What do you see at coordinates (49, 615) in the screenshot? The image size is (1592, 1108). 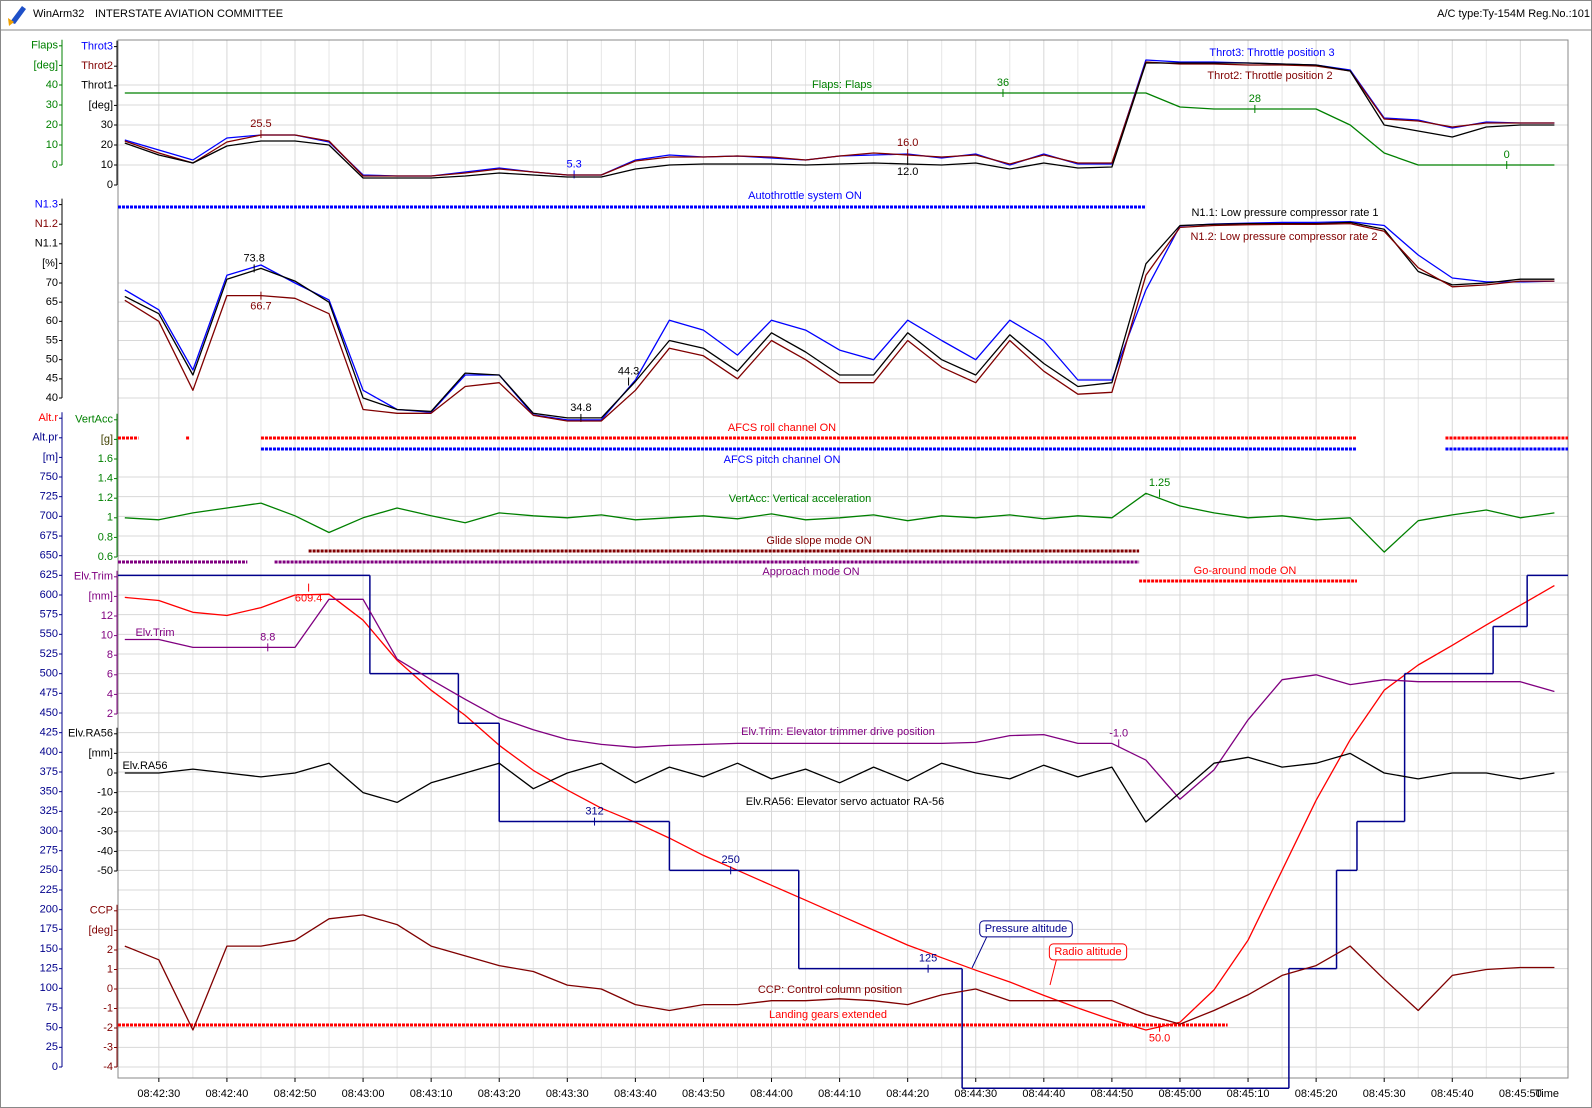 I see `y-tick-label: 575` at bounding box center [49, 615].